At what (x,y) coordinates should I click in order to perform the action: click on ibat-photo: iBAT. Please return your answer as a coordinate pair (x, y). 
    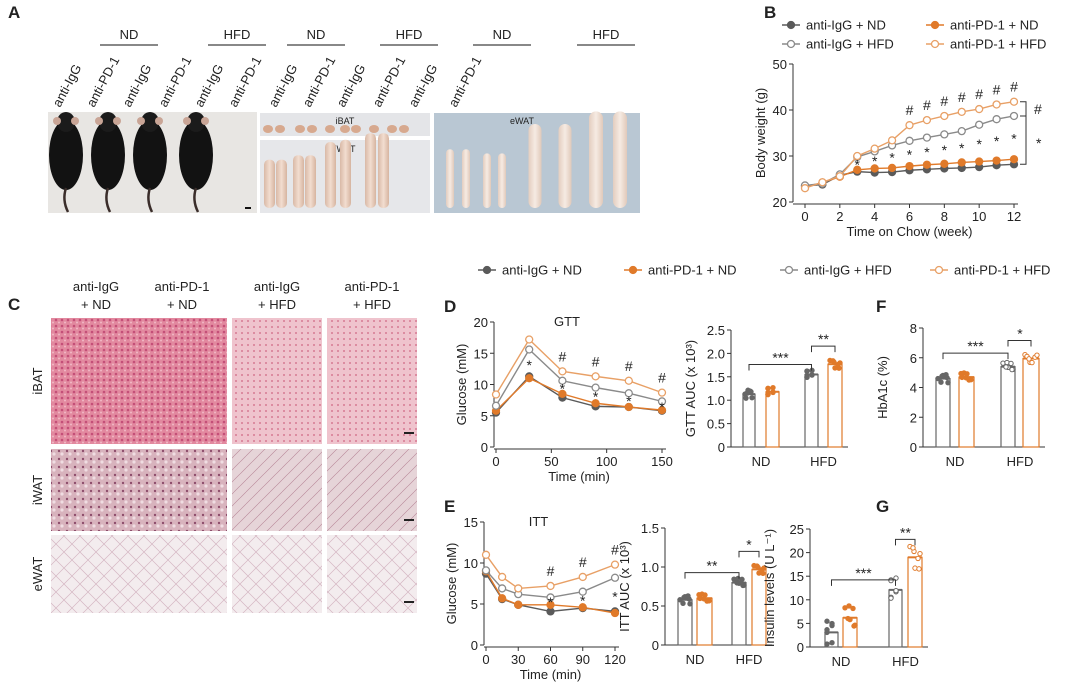
    Looking at the image, I should click on (345, 124).